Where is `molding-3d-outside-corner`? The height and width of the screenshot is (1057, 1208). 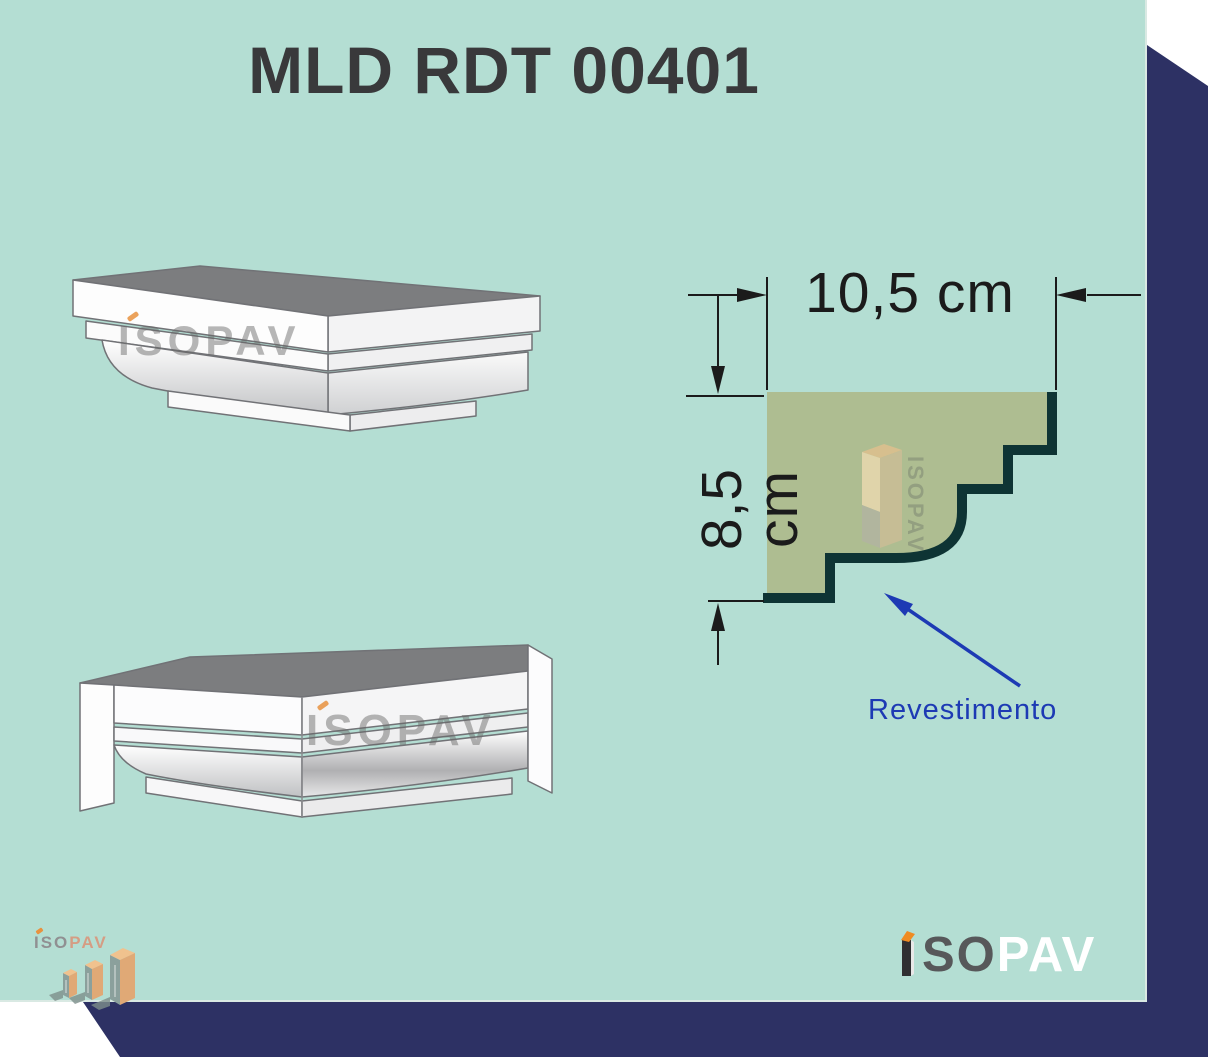
molding-3d-outside-corner is located at coordinates (306, 348).